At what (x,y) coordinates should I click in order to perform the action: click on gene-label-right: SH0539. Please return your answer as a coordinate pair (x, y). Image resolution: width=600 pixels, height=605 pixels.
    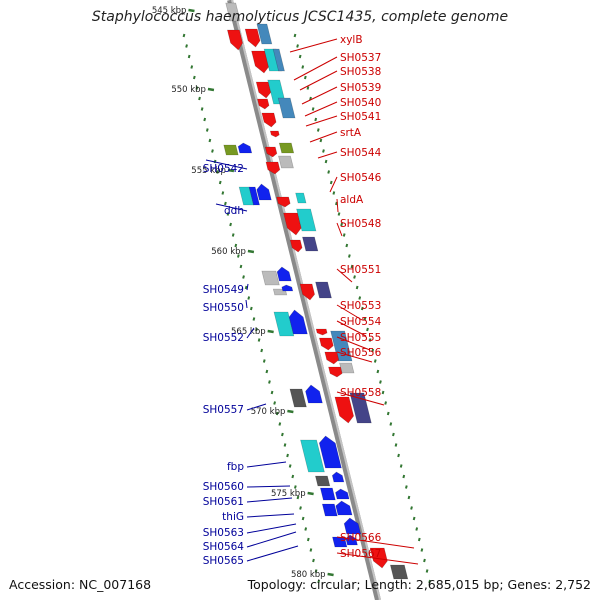
    Looking at the image, I should click on (341, 93).